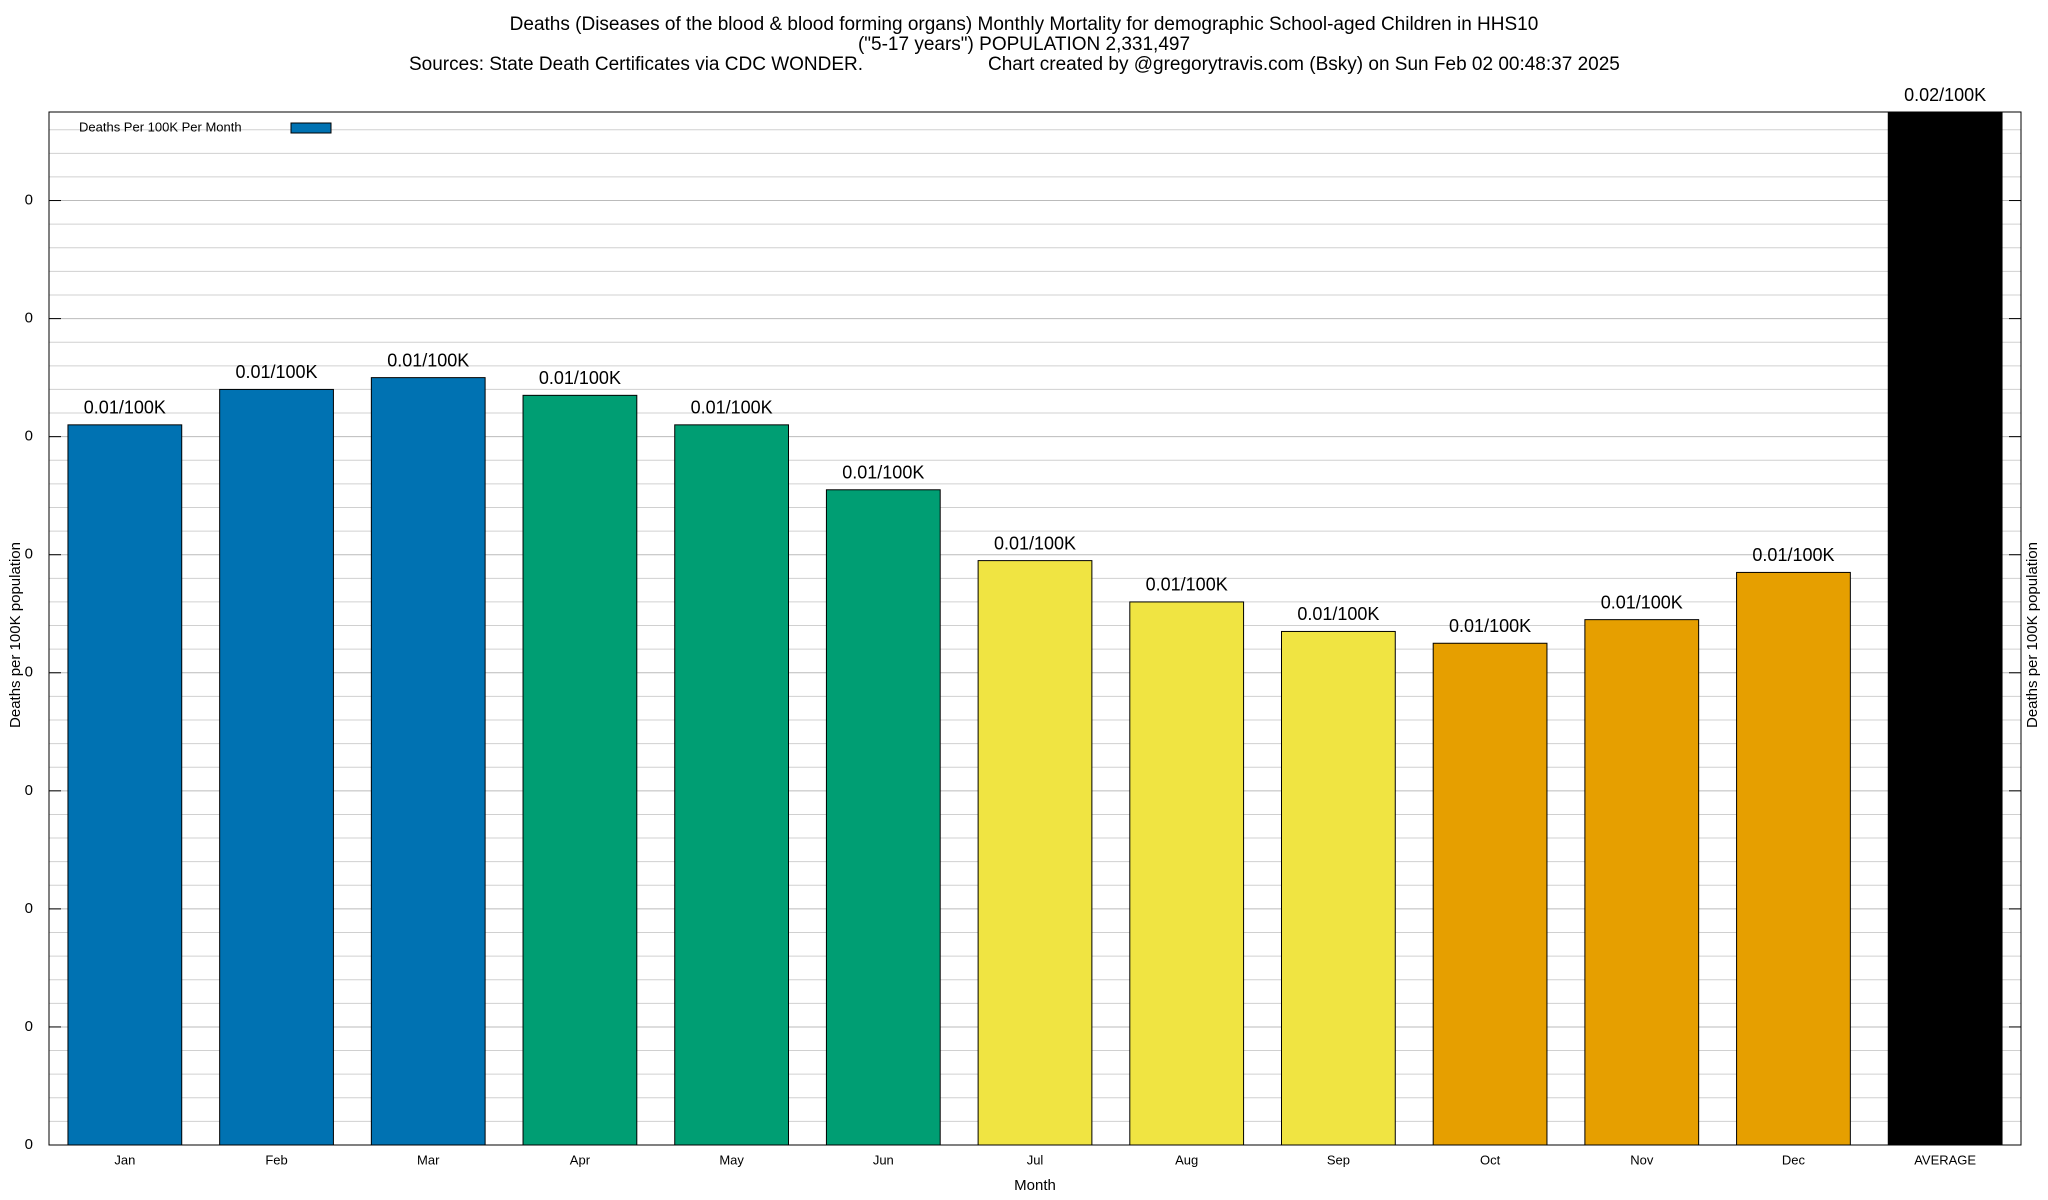 This screenshot has width=2048, height=1200. I want to click on x-tick-label: Jul, so click(1035, 1159).